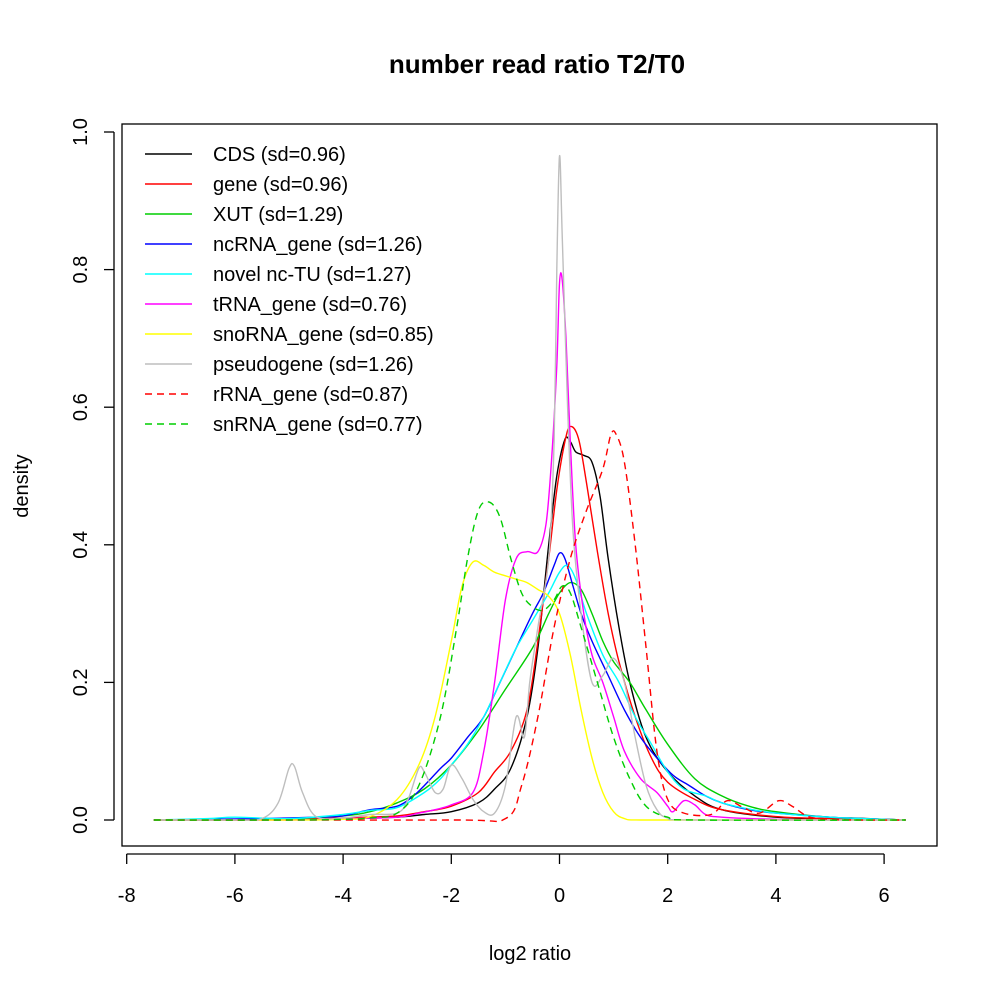 Image resolution: width=1000 pixels, height=1000 pixels. I want to click on legend-entry: novel nc-TU (sd=1.27), so click(312, 275).